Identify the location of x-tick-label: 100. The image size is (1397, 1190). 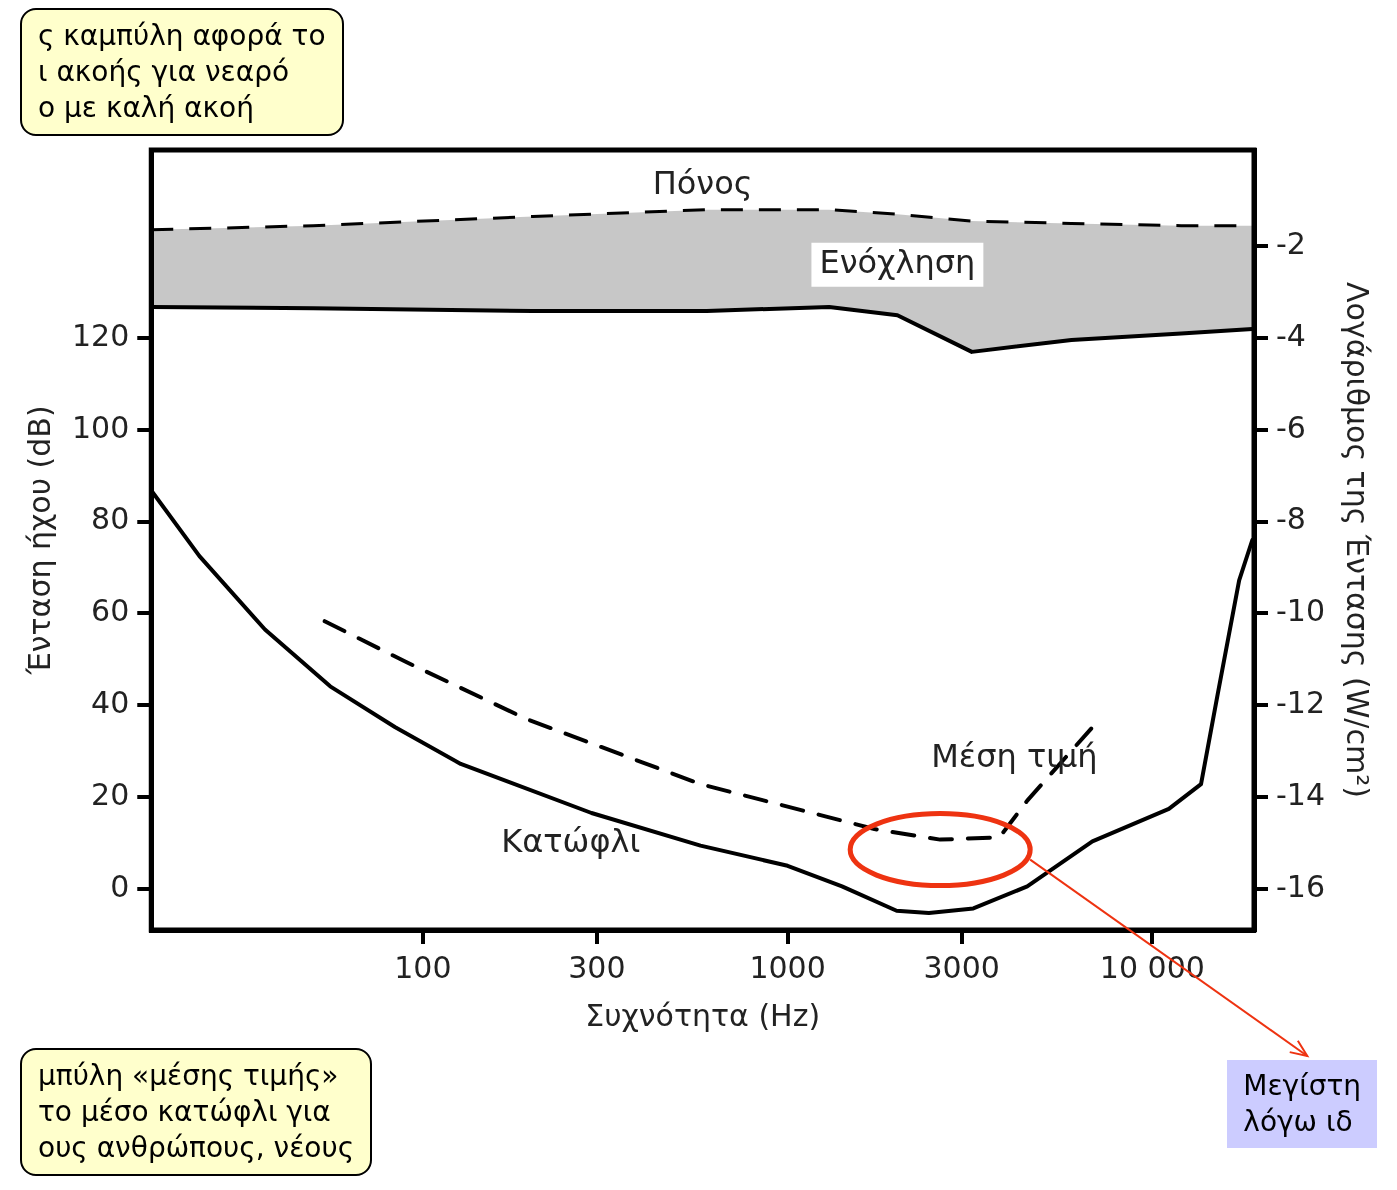
(423, 967).